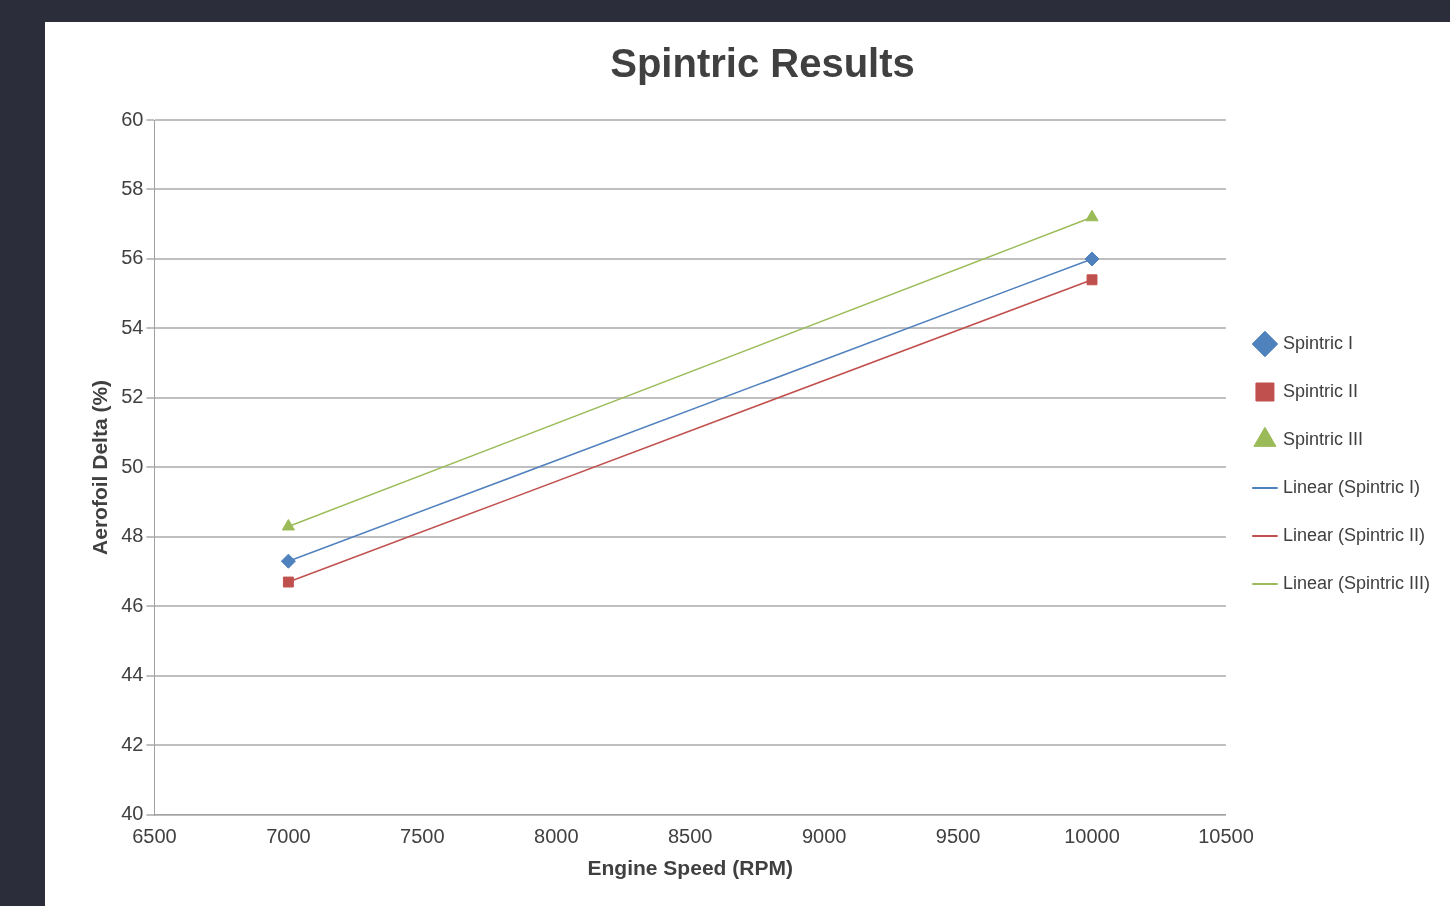 This screenshot has width=1450, height=906. What do you see at coordinates (132, 118) in the screenshot?
I see `y-tick-label: 60` at bounding box center [132, 118].